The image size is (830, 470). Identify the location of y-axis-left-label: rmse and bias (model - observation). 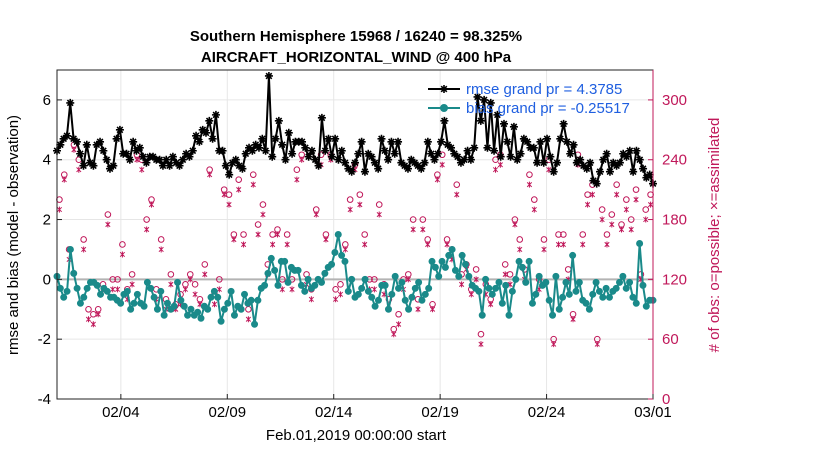
(13, 235).